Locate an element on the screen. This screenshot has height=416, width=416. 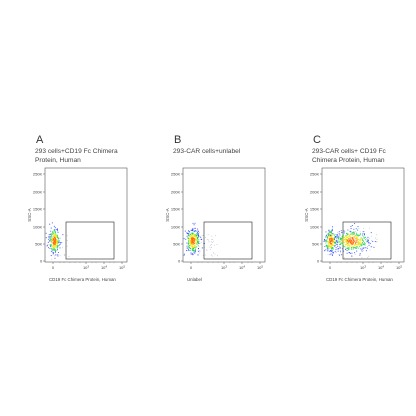
y-tick-label: 0 is located at coordinates (318, 260).